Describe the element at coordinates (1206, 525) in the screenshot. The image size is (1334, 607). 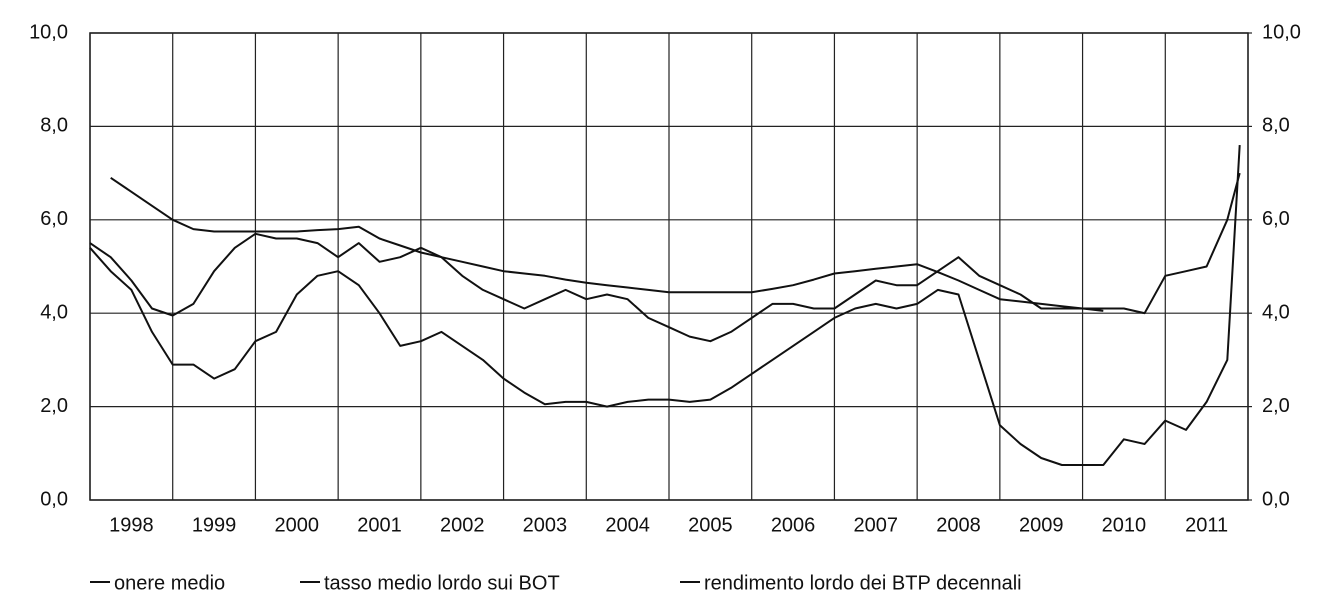
I see `x-tick-label: 2011` at that location.